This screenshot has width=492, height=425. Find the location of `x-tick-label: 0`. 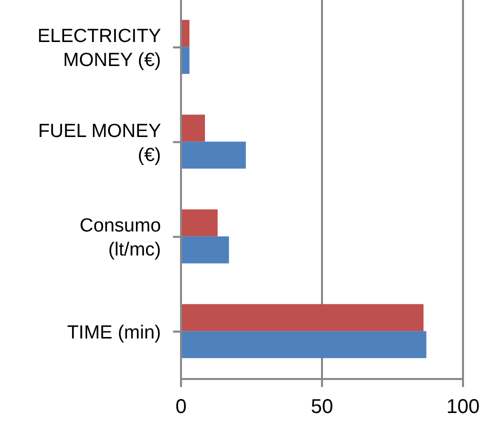

x-tick-label: 0 is located at coordinates (181, 407).